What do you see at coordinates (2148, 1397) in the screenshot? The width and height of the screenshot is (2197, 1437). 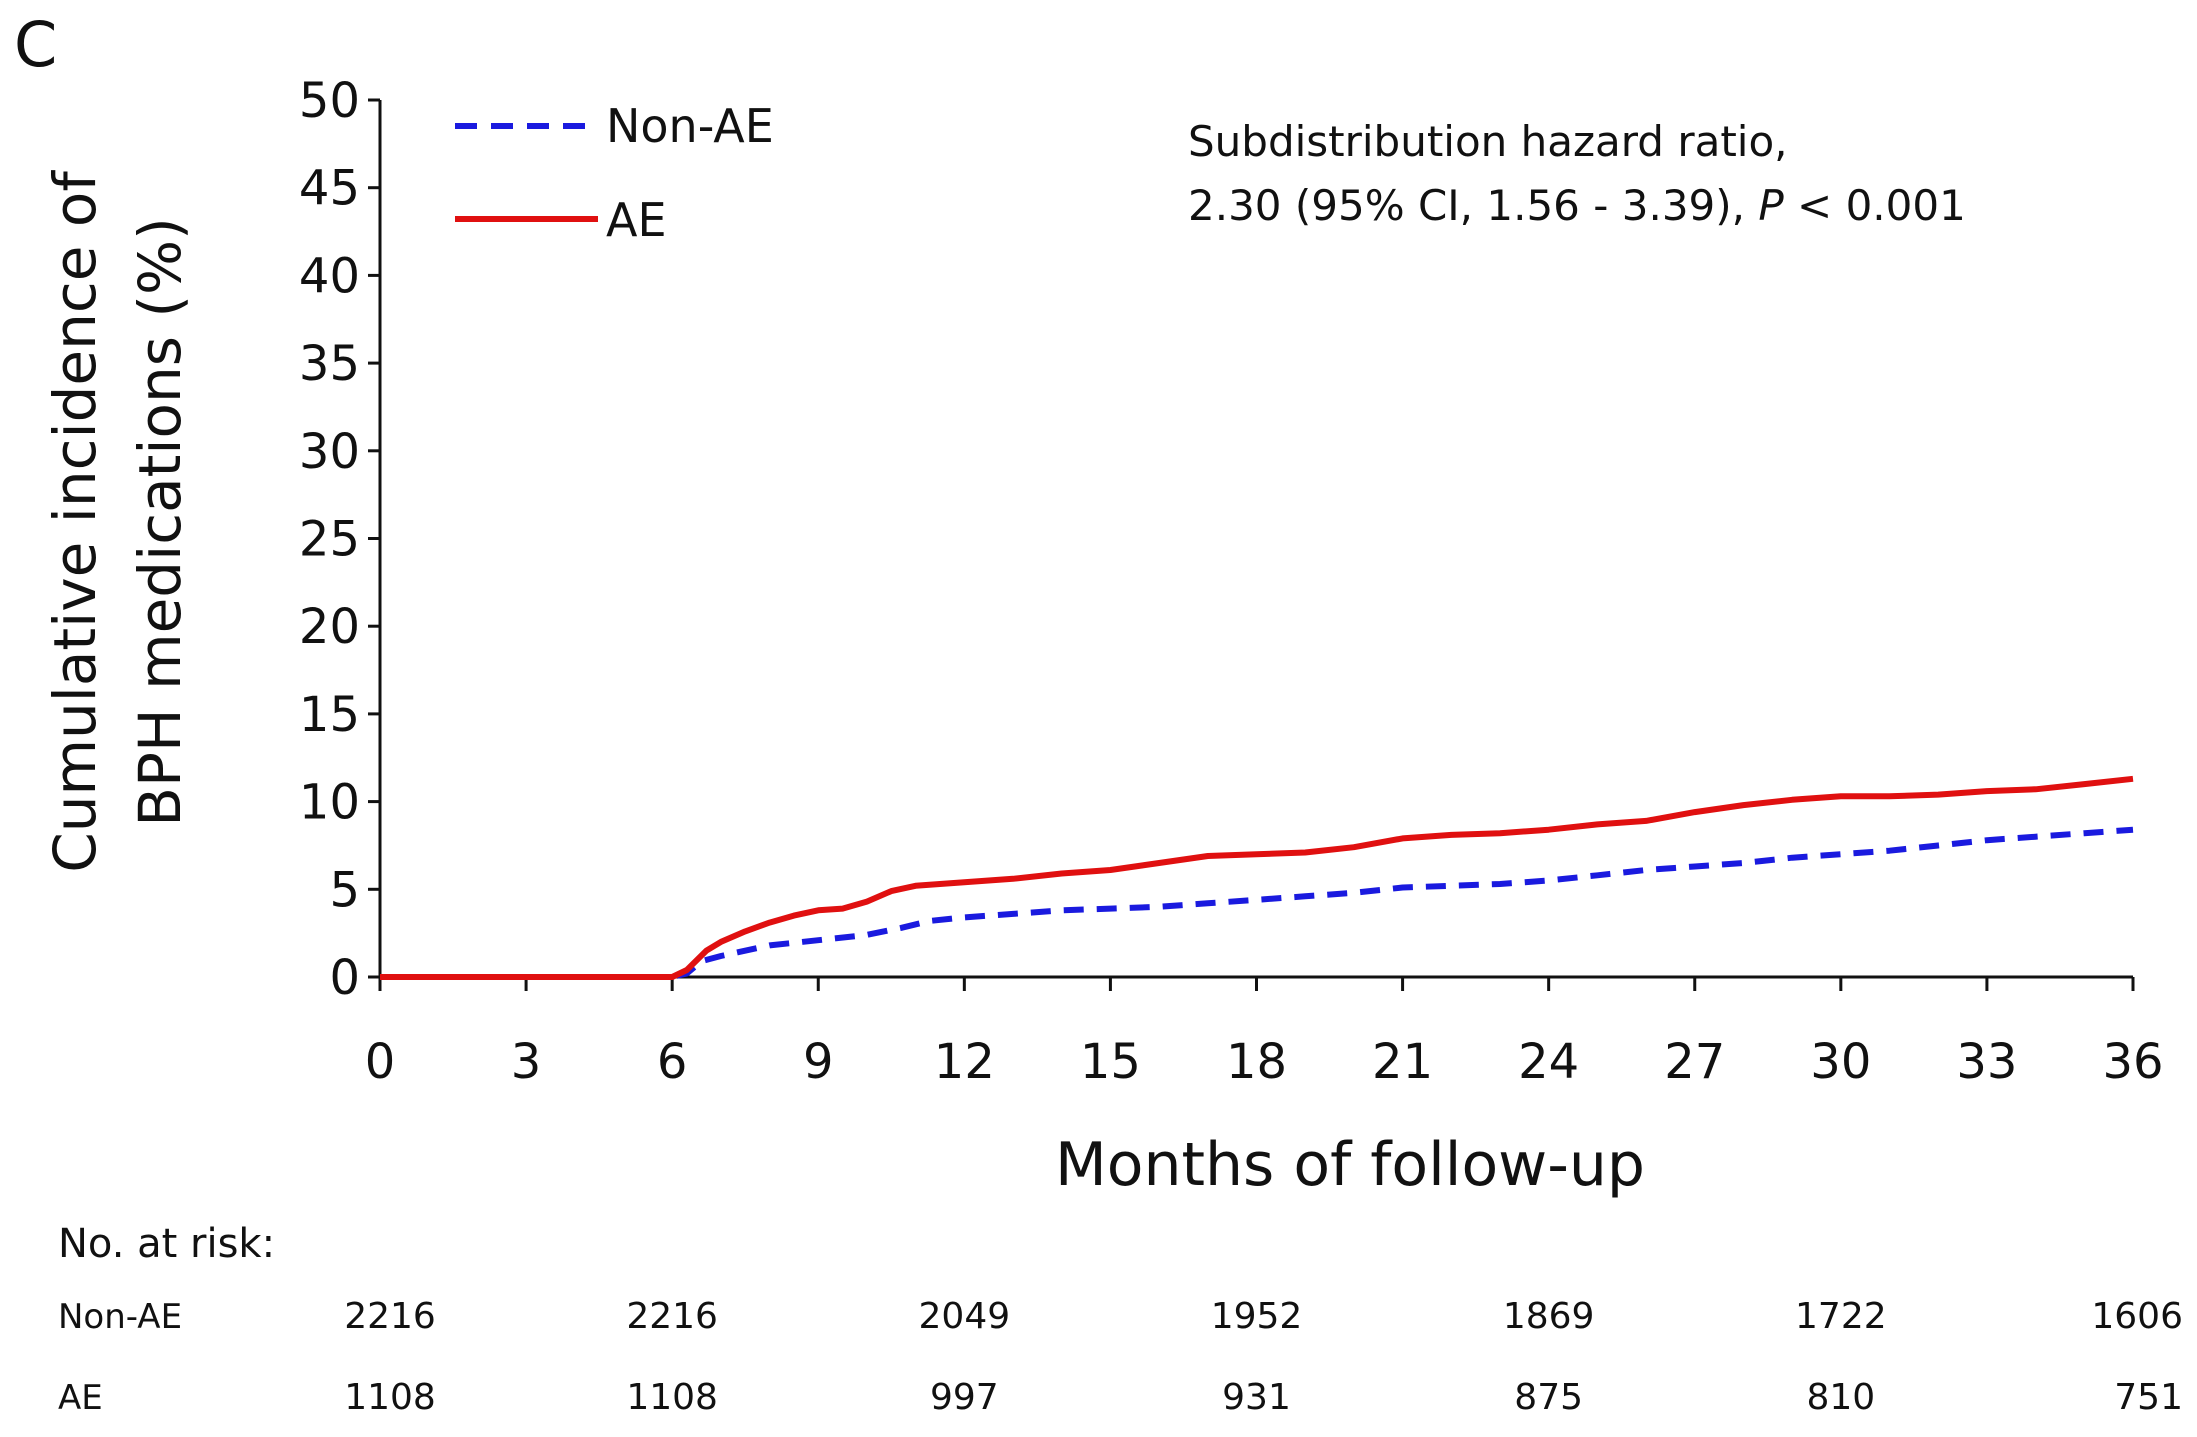 I see `risk-value-ae-m36: 751` at bounding box center [2148, 1397].